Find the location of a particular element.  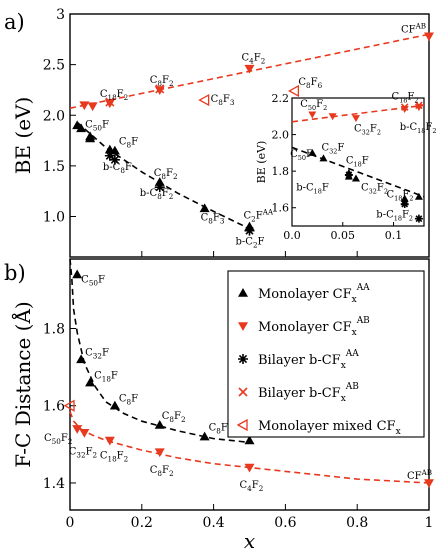

legend-label: Monolayer CFx AA is located at coordinates (314, 294).